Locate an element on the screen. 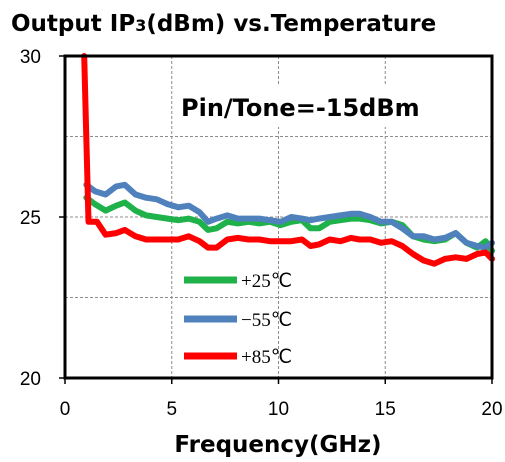  x-tick-label: 5 is located at coordinates (171, 409).